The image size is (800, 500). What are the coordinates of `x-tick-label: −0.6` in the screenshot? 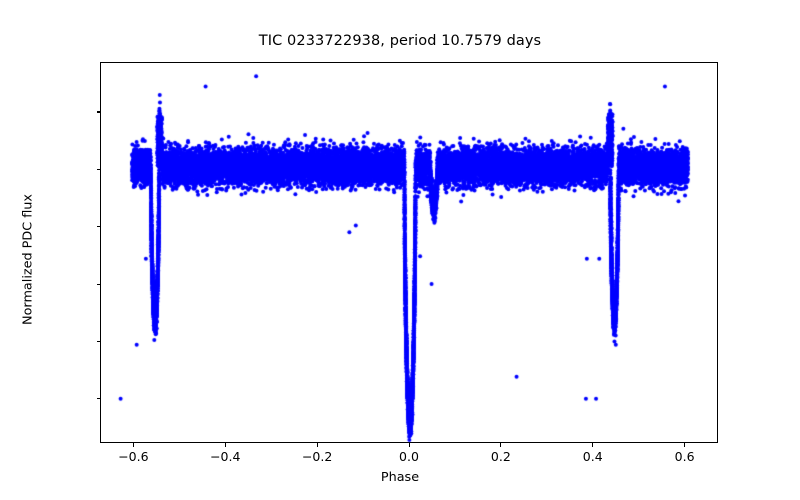 It's located at (133, 456).